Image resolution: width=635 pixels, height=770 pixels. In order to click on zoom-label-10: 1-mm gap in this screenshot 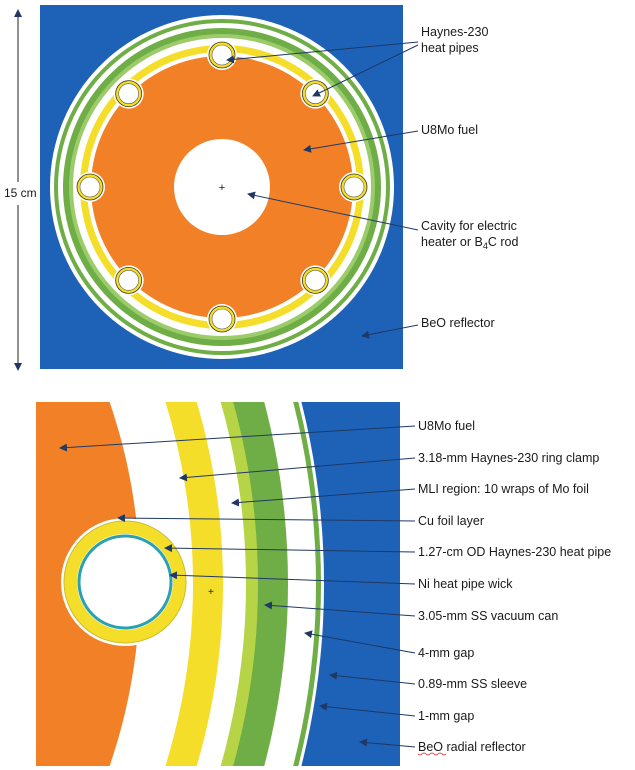, I will do `click(446, 716)`.